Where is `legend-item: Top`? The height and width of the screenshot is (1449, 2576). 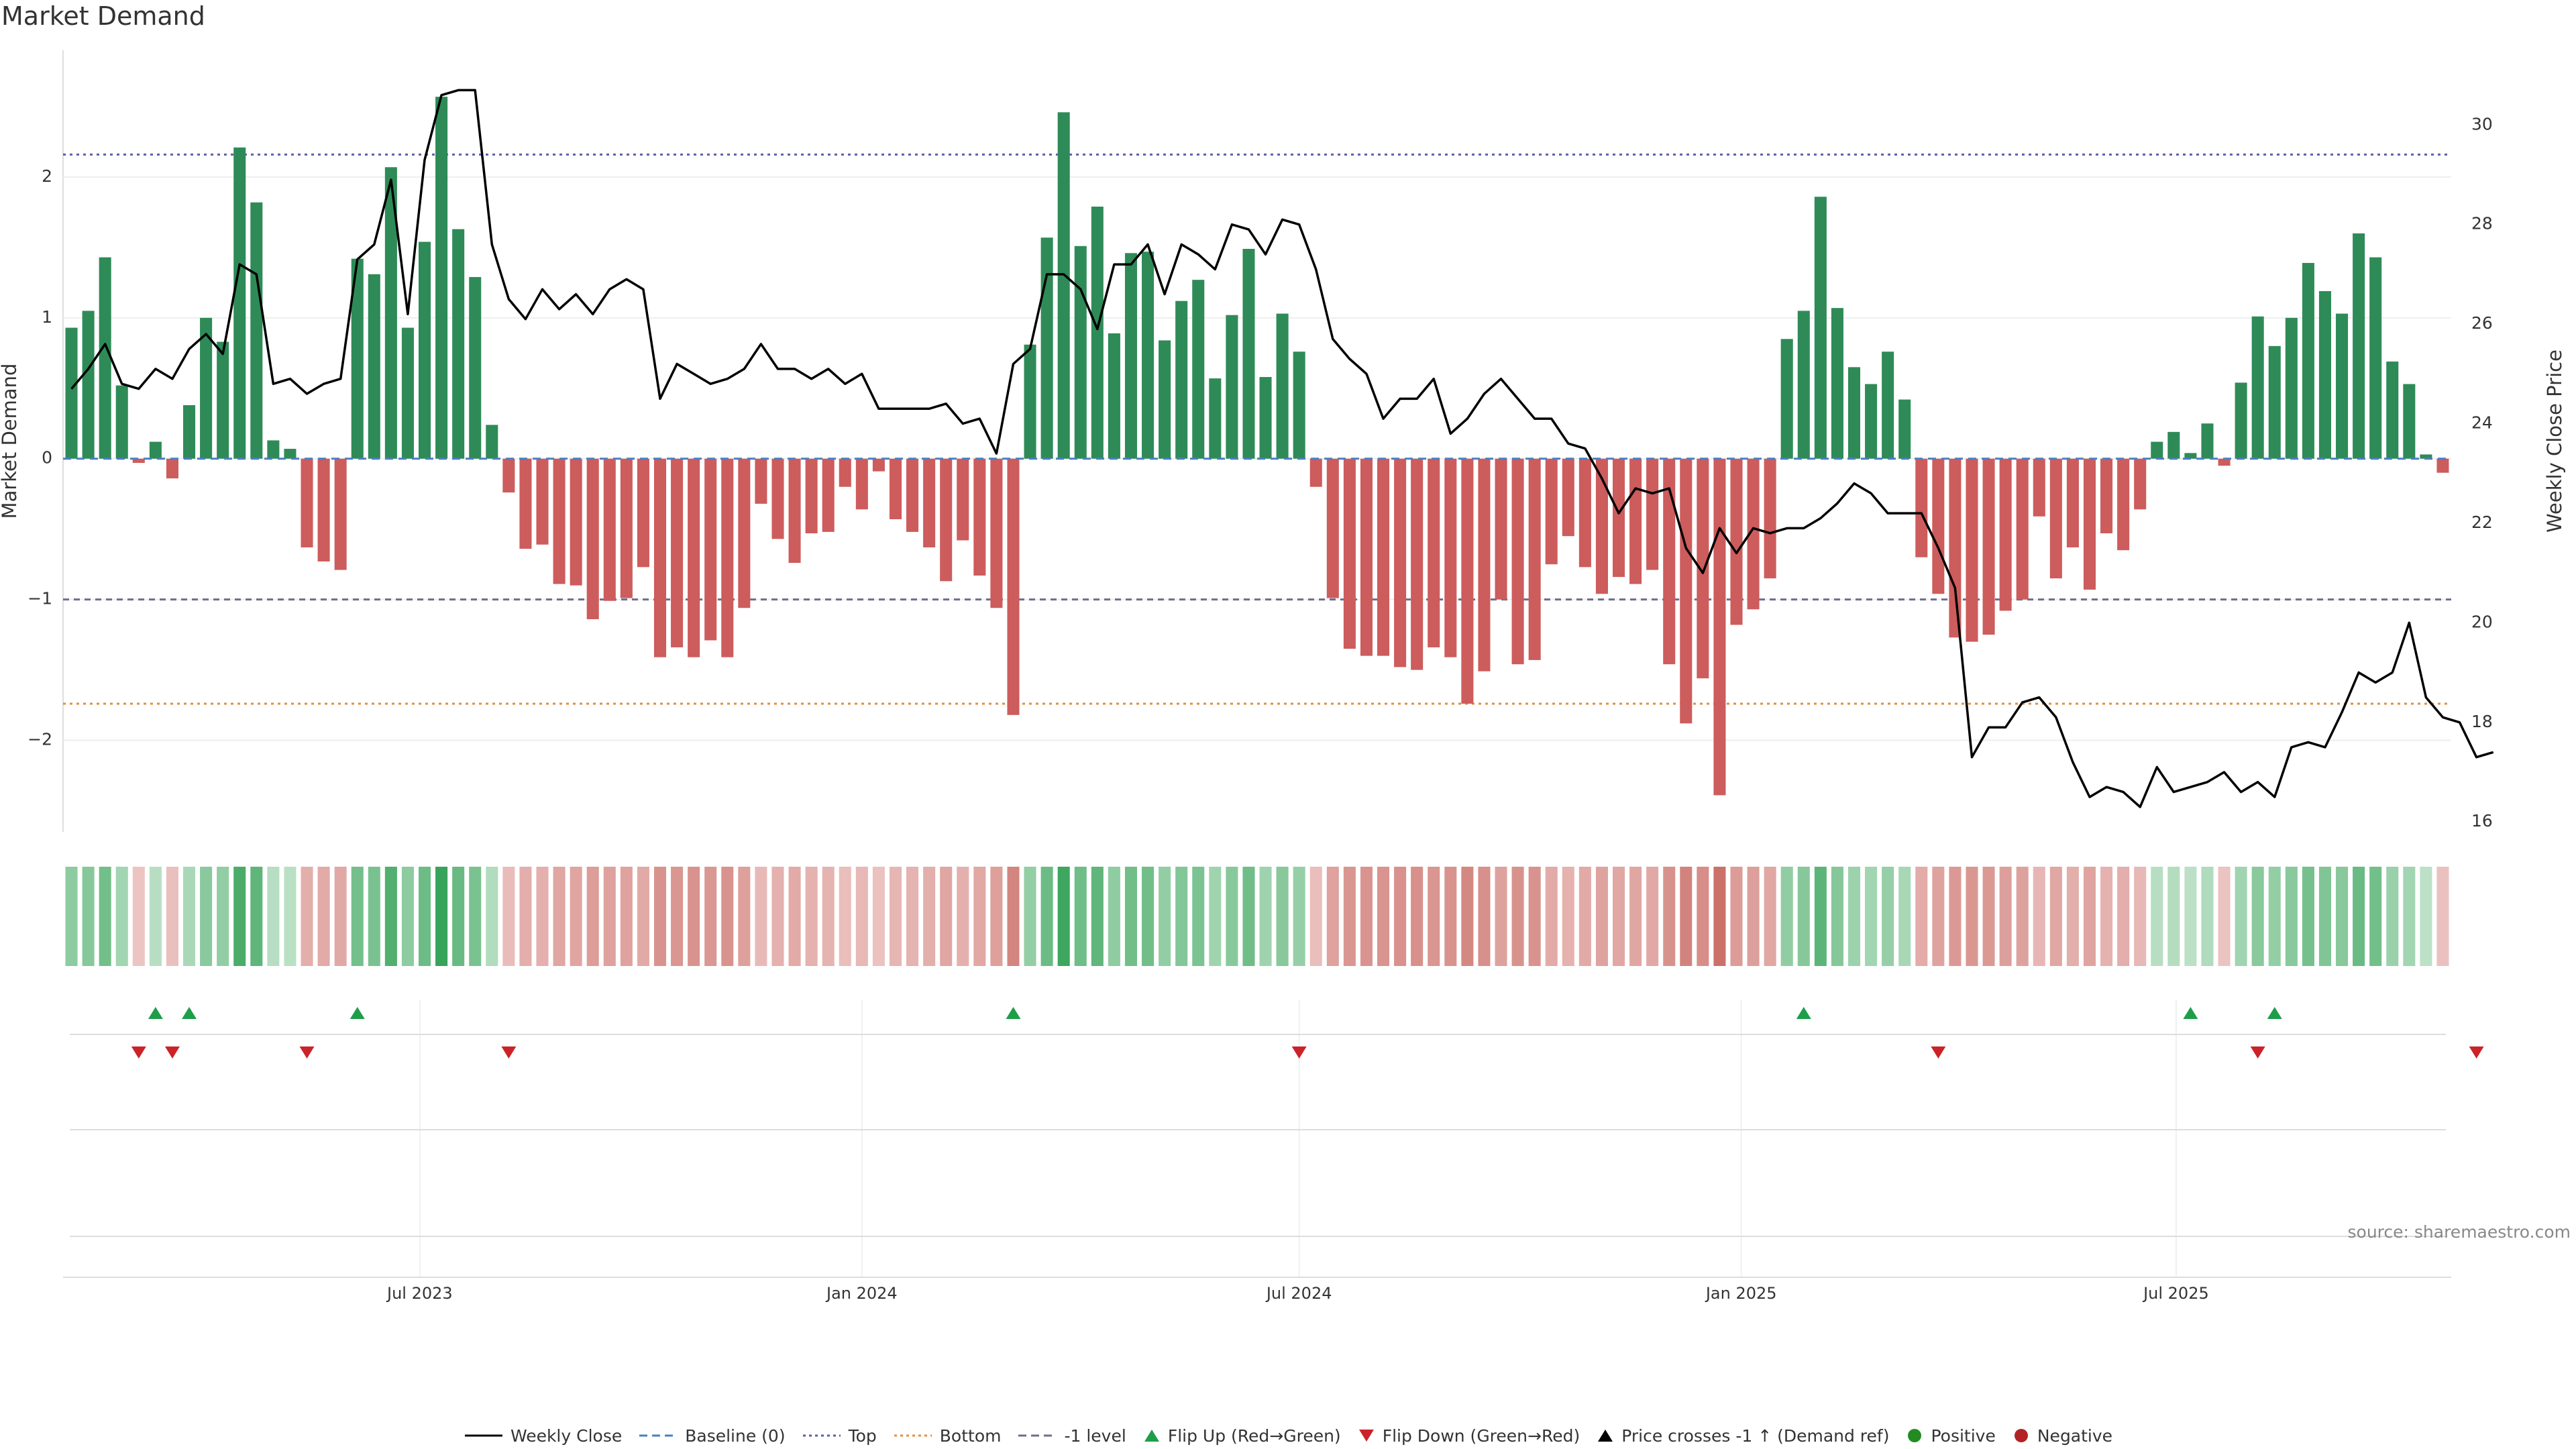
legend-item: Top is located at coordinates (839, 1436).